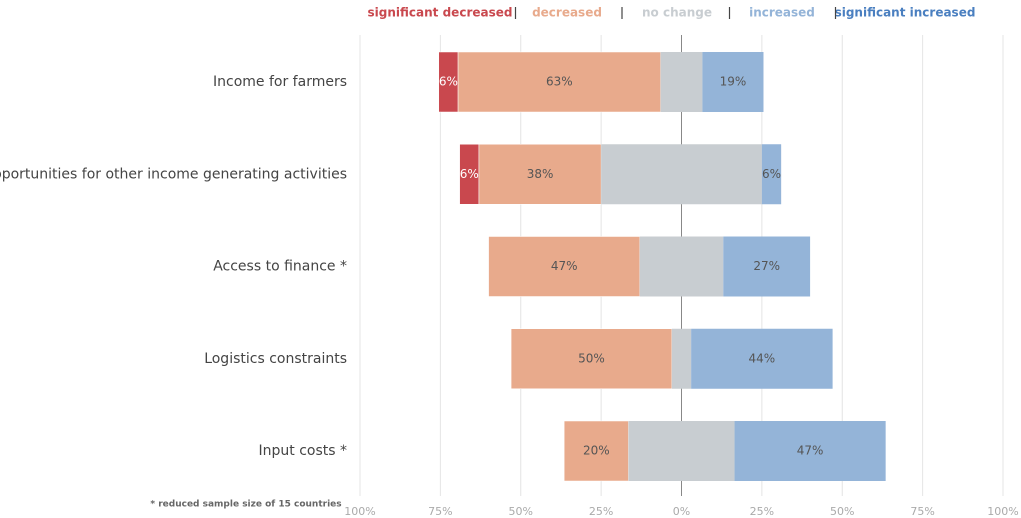 This screenshot has height=518, width=1021. What do you see at coordinates (681, 511) in the screenshot?
I see `x-tick-label: 0%` at bounding box center [681, 511].